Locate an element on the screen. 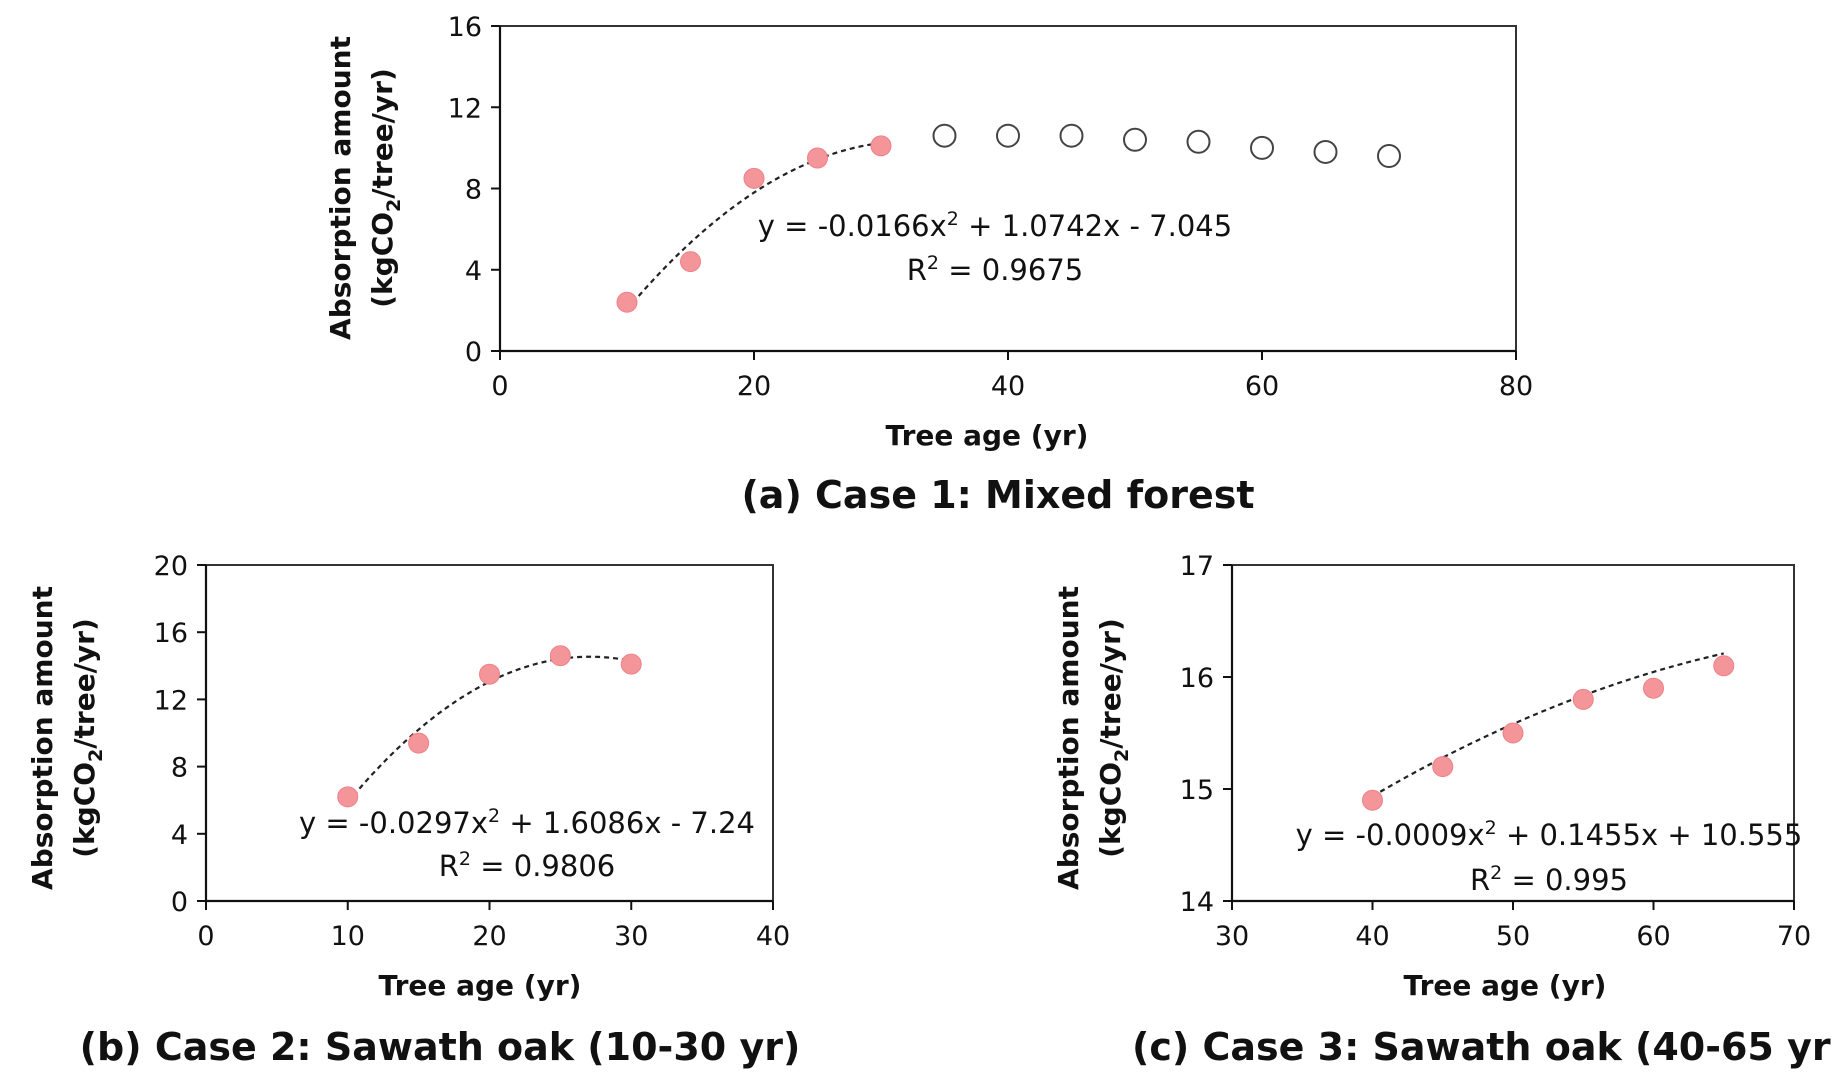  y-axis-title-a-line1: Absorption amount is located at coordinates (340, 188).